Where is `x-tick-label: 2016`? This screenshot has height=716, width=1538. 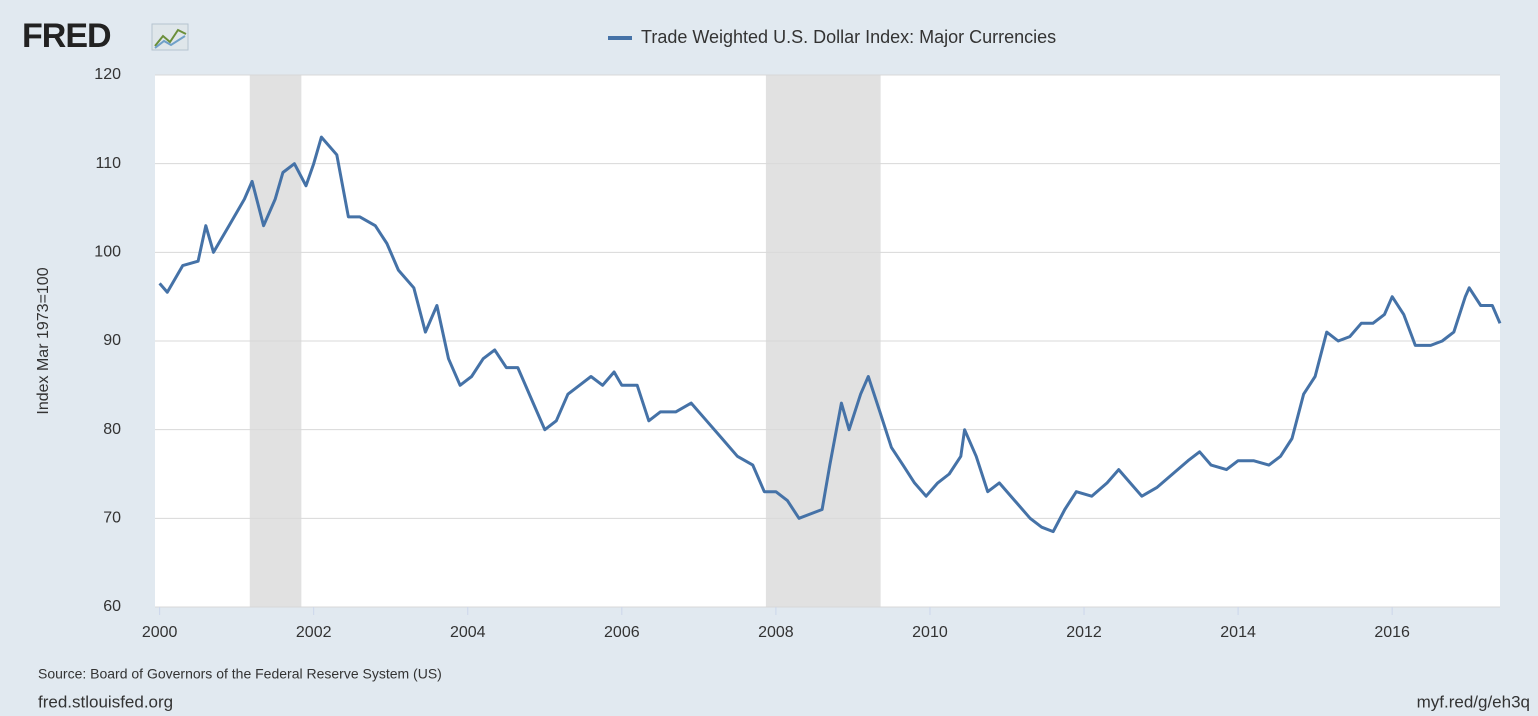 x-tick-label: 2016 is located at coordinates (1392, 632).